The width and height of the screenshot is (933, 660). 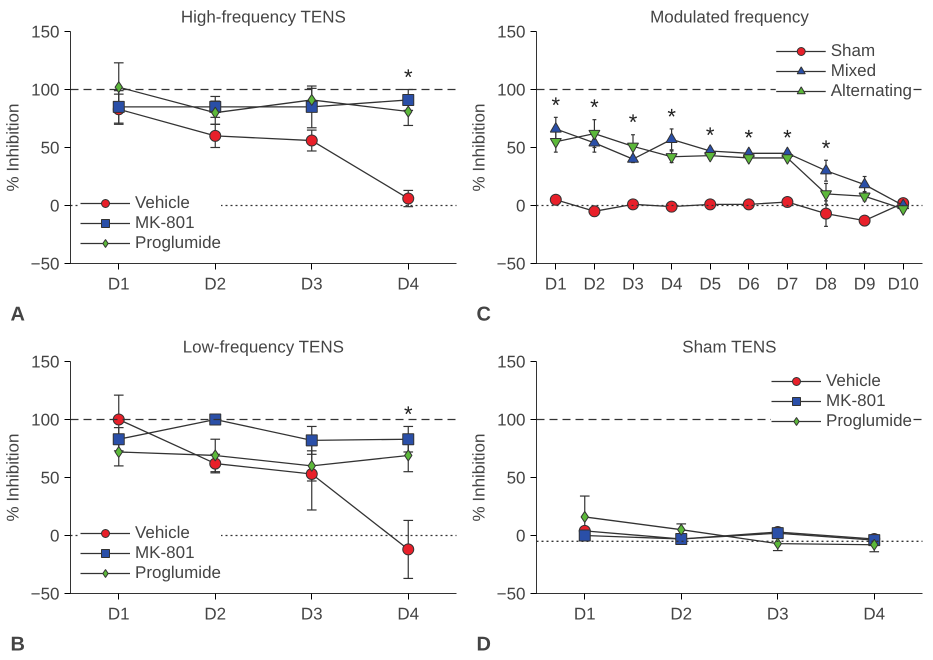 What do you see at coordinates (483, 315) in the screenshot?
I see `text: C` at bounding box center [483, 315].